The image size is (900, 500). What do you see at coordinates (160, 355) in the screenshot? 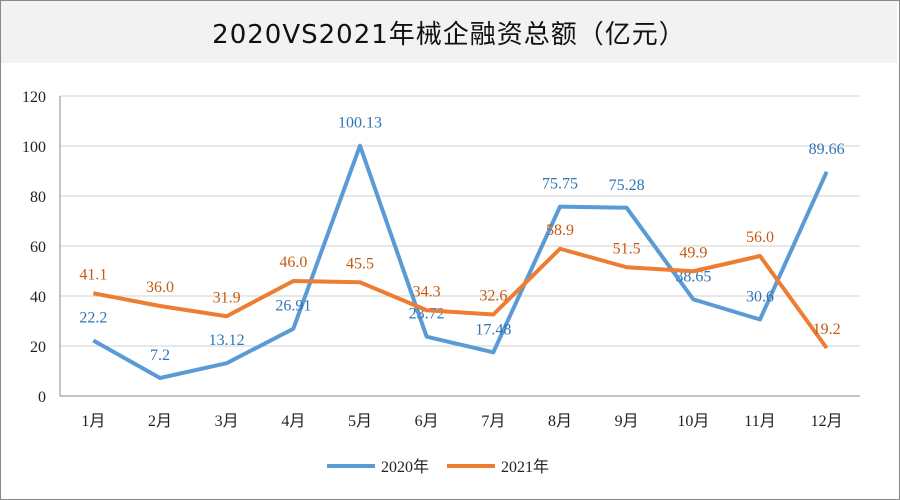
I see `data-label: 7.2` at bounding box center [160, 355].